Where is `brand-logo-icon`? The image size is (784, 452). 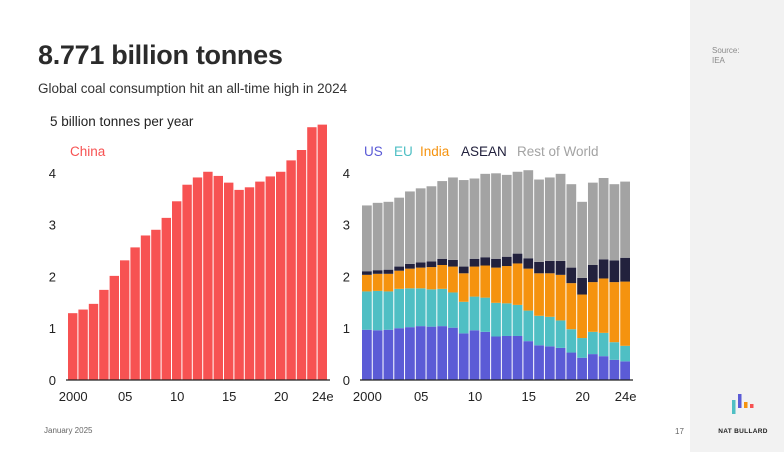 brand-logo-icon is located at coordinates (743, 404).